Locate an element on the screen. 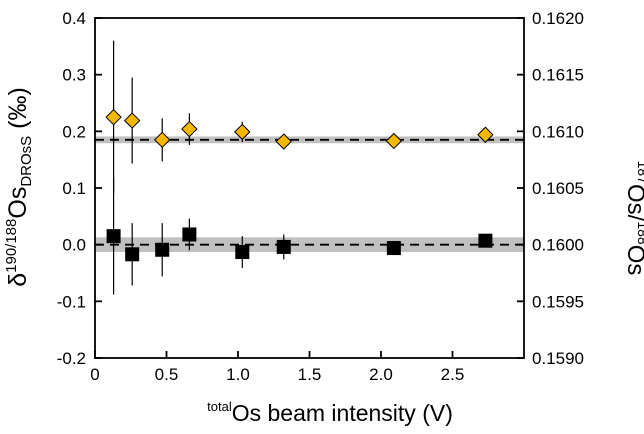 Image resolution: width=644 pixels, height=434 pixels. x-axis-title: totalOs beam intensity (V) is located at coordinates (330, 412).